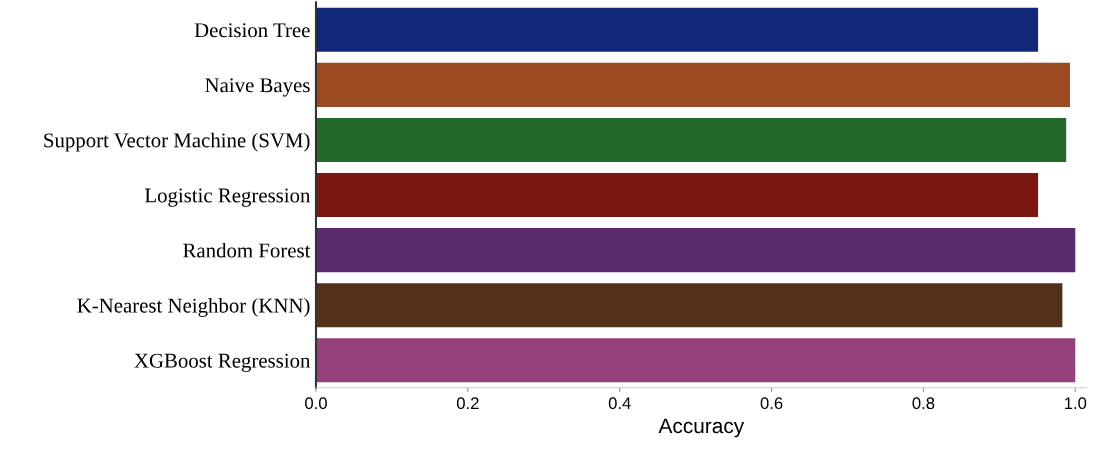 The width and height of the screenshot is (1101, 452). Describe the element at coordinates (227, 197) in the screenshot. I see `y-tick-label: Logistic Regression` at that location.